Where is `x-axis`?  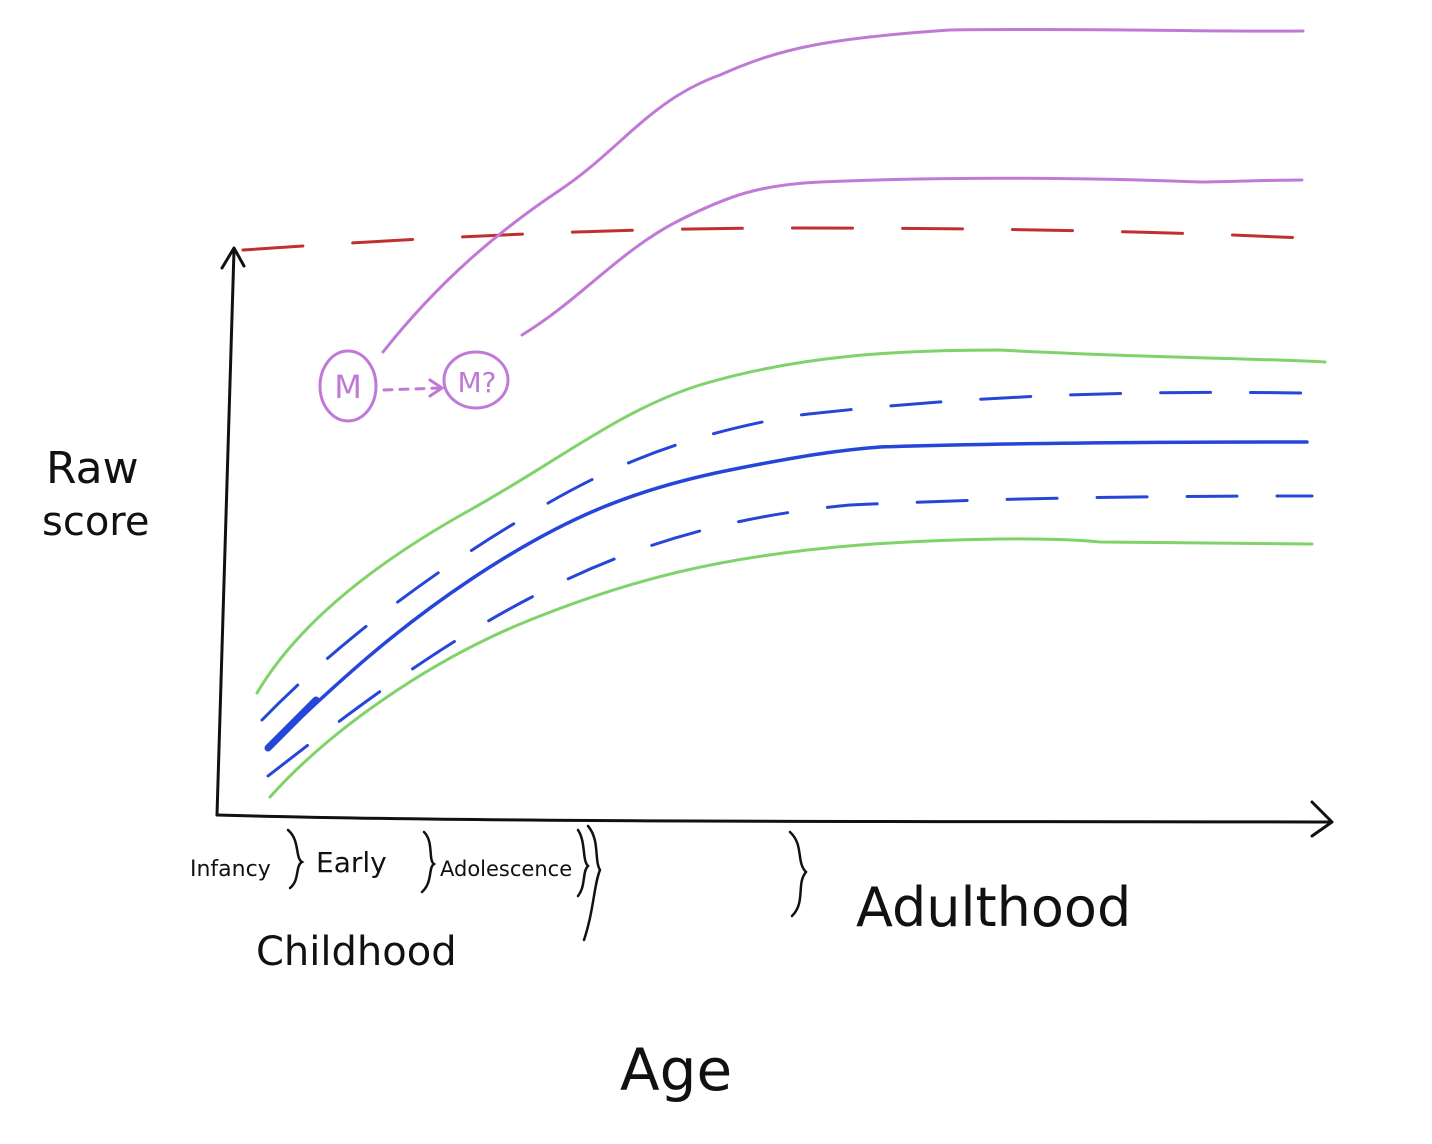
x-axis is located at coordinates (773, 818).